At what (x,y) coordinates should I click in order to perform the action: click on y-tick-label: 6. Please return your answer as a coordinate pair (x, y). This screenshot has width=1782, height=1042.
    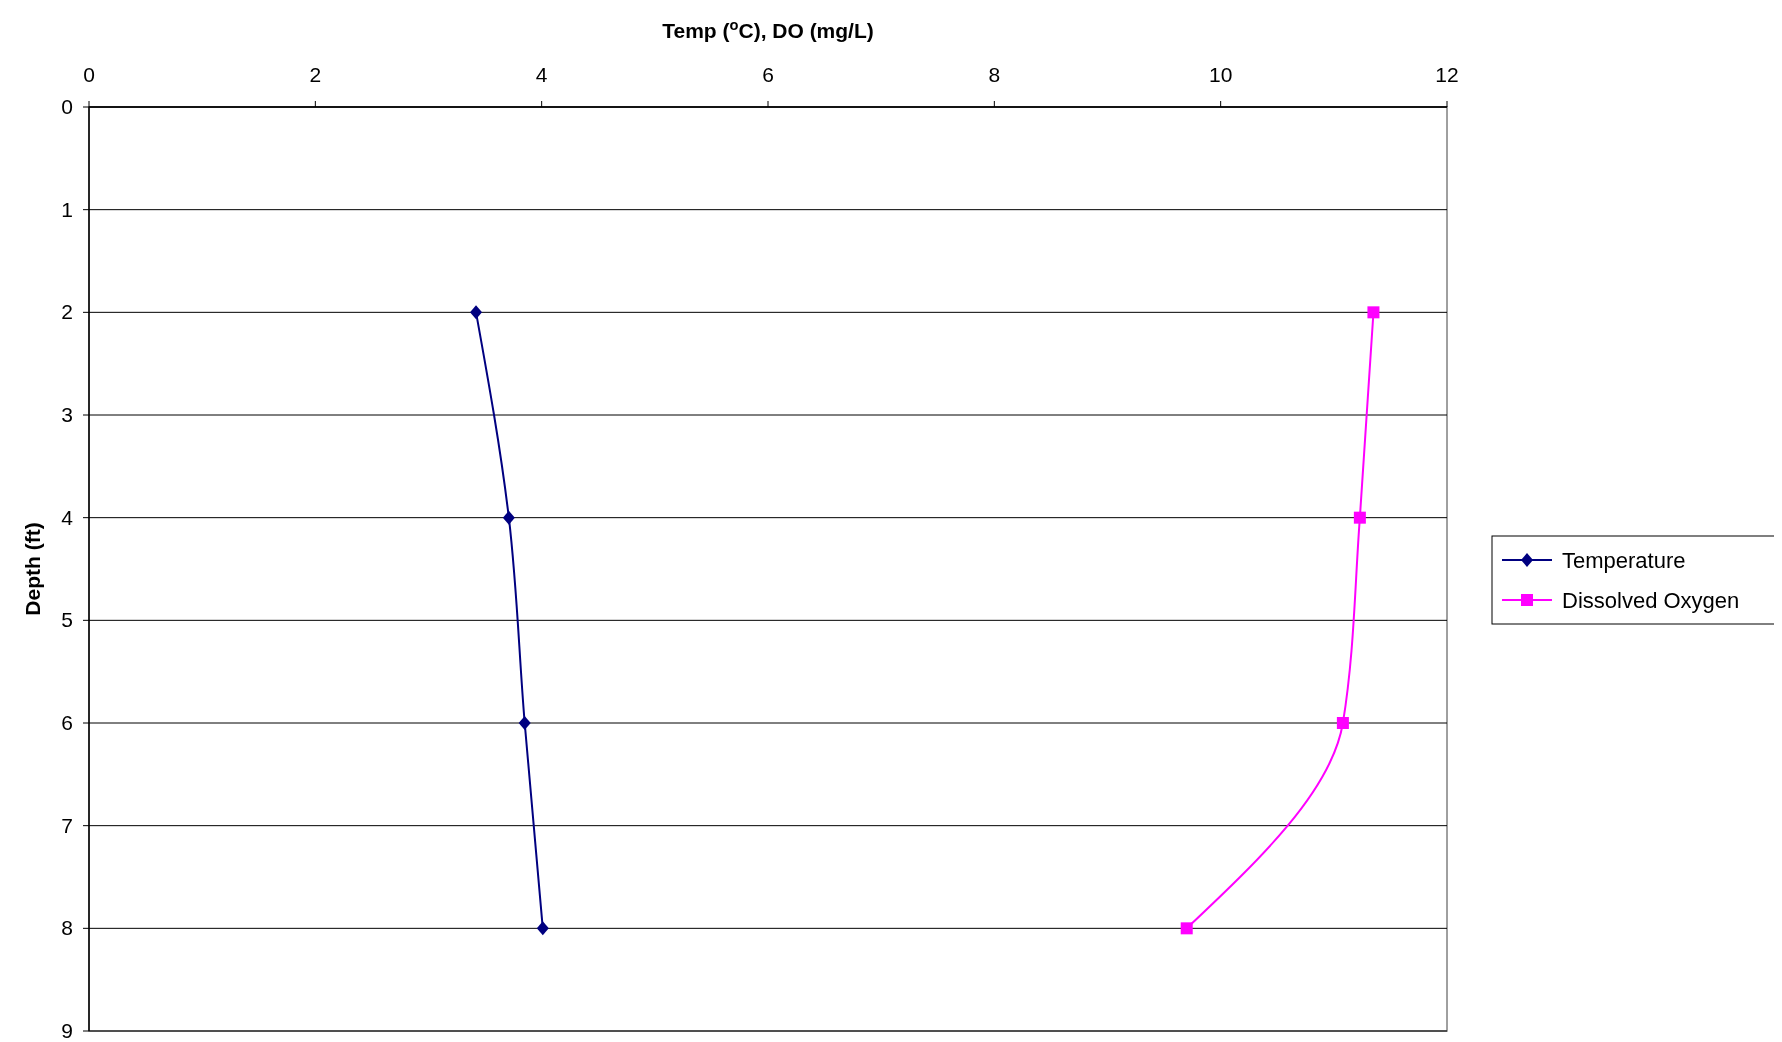
    Looking at the image, I should click on (67, 722).